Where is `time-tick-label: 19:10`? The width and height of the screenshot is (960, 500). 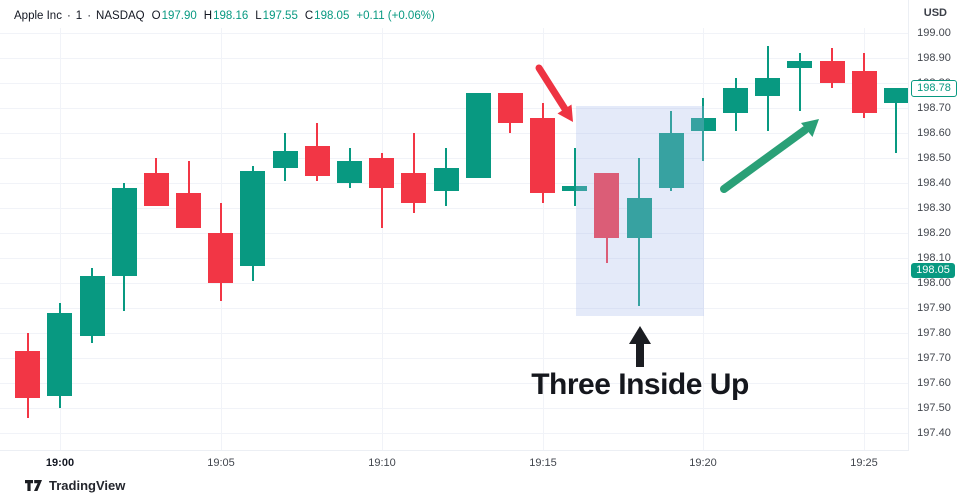
time-tick-label: 19:10 is located at coordinates (382, 463).